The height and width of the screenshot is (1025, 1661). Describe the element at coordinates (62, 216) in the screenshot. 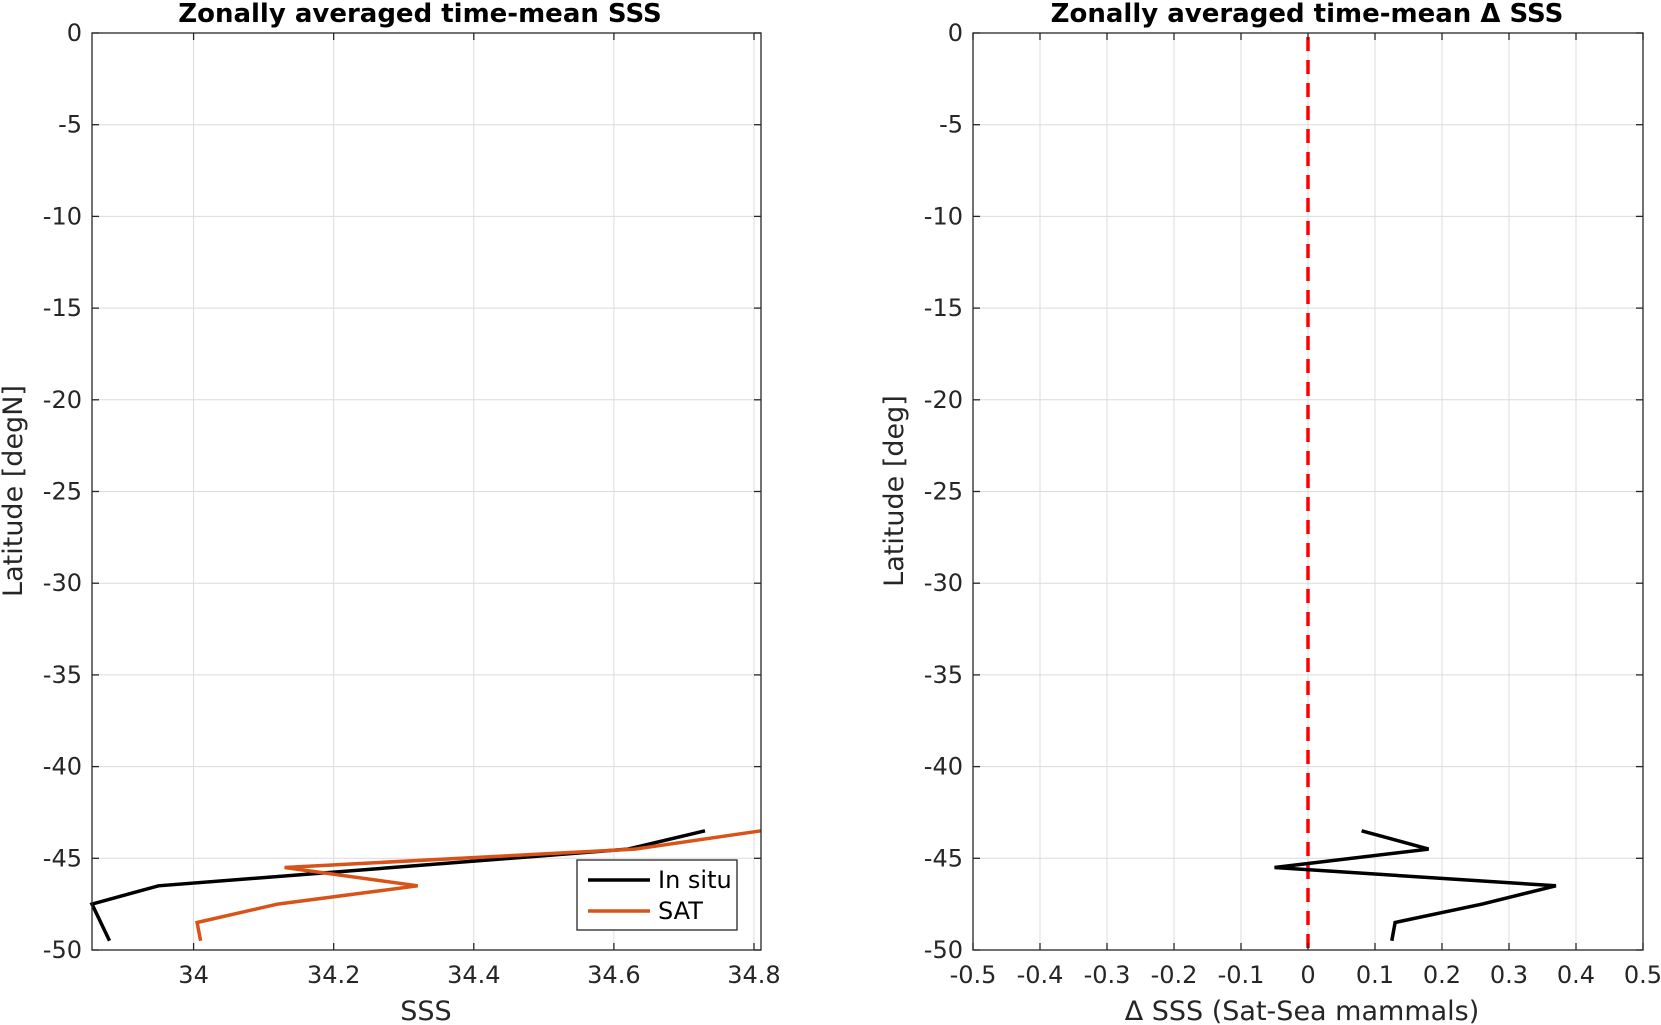

I see `sss-y-tick-label: -10` at that location.